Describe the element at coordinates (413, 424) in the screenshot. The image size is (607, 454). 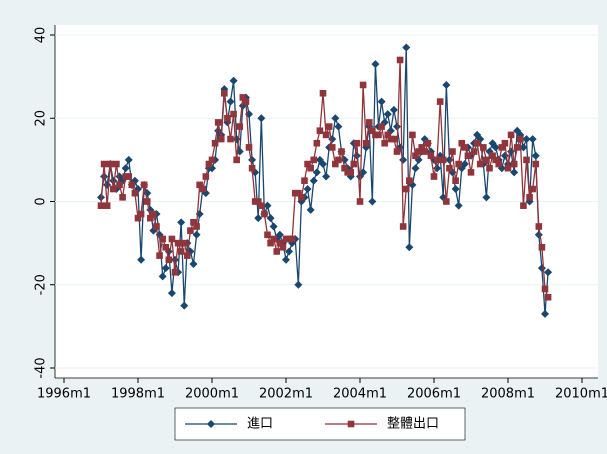
I see `legend-label: 整體出口` at that location.